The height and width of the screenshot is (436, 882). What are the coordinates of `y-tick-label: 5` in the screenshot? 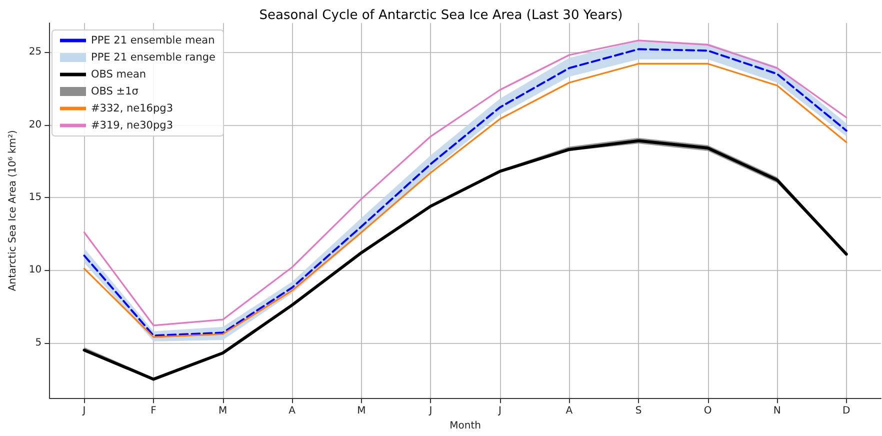 It's located at (38, 342).